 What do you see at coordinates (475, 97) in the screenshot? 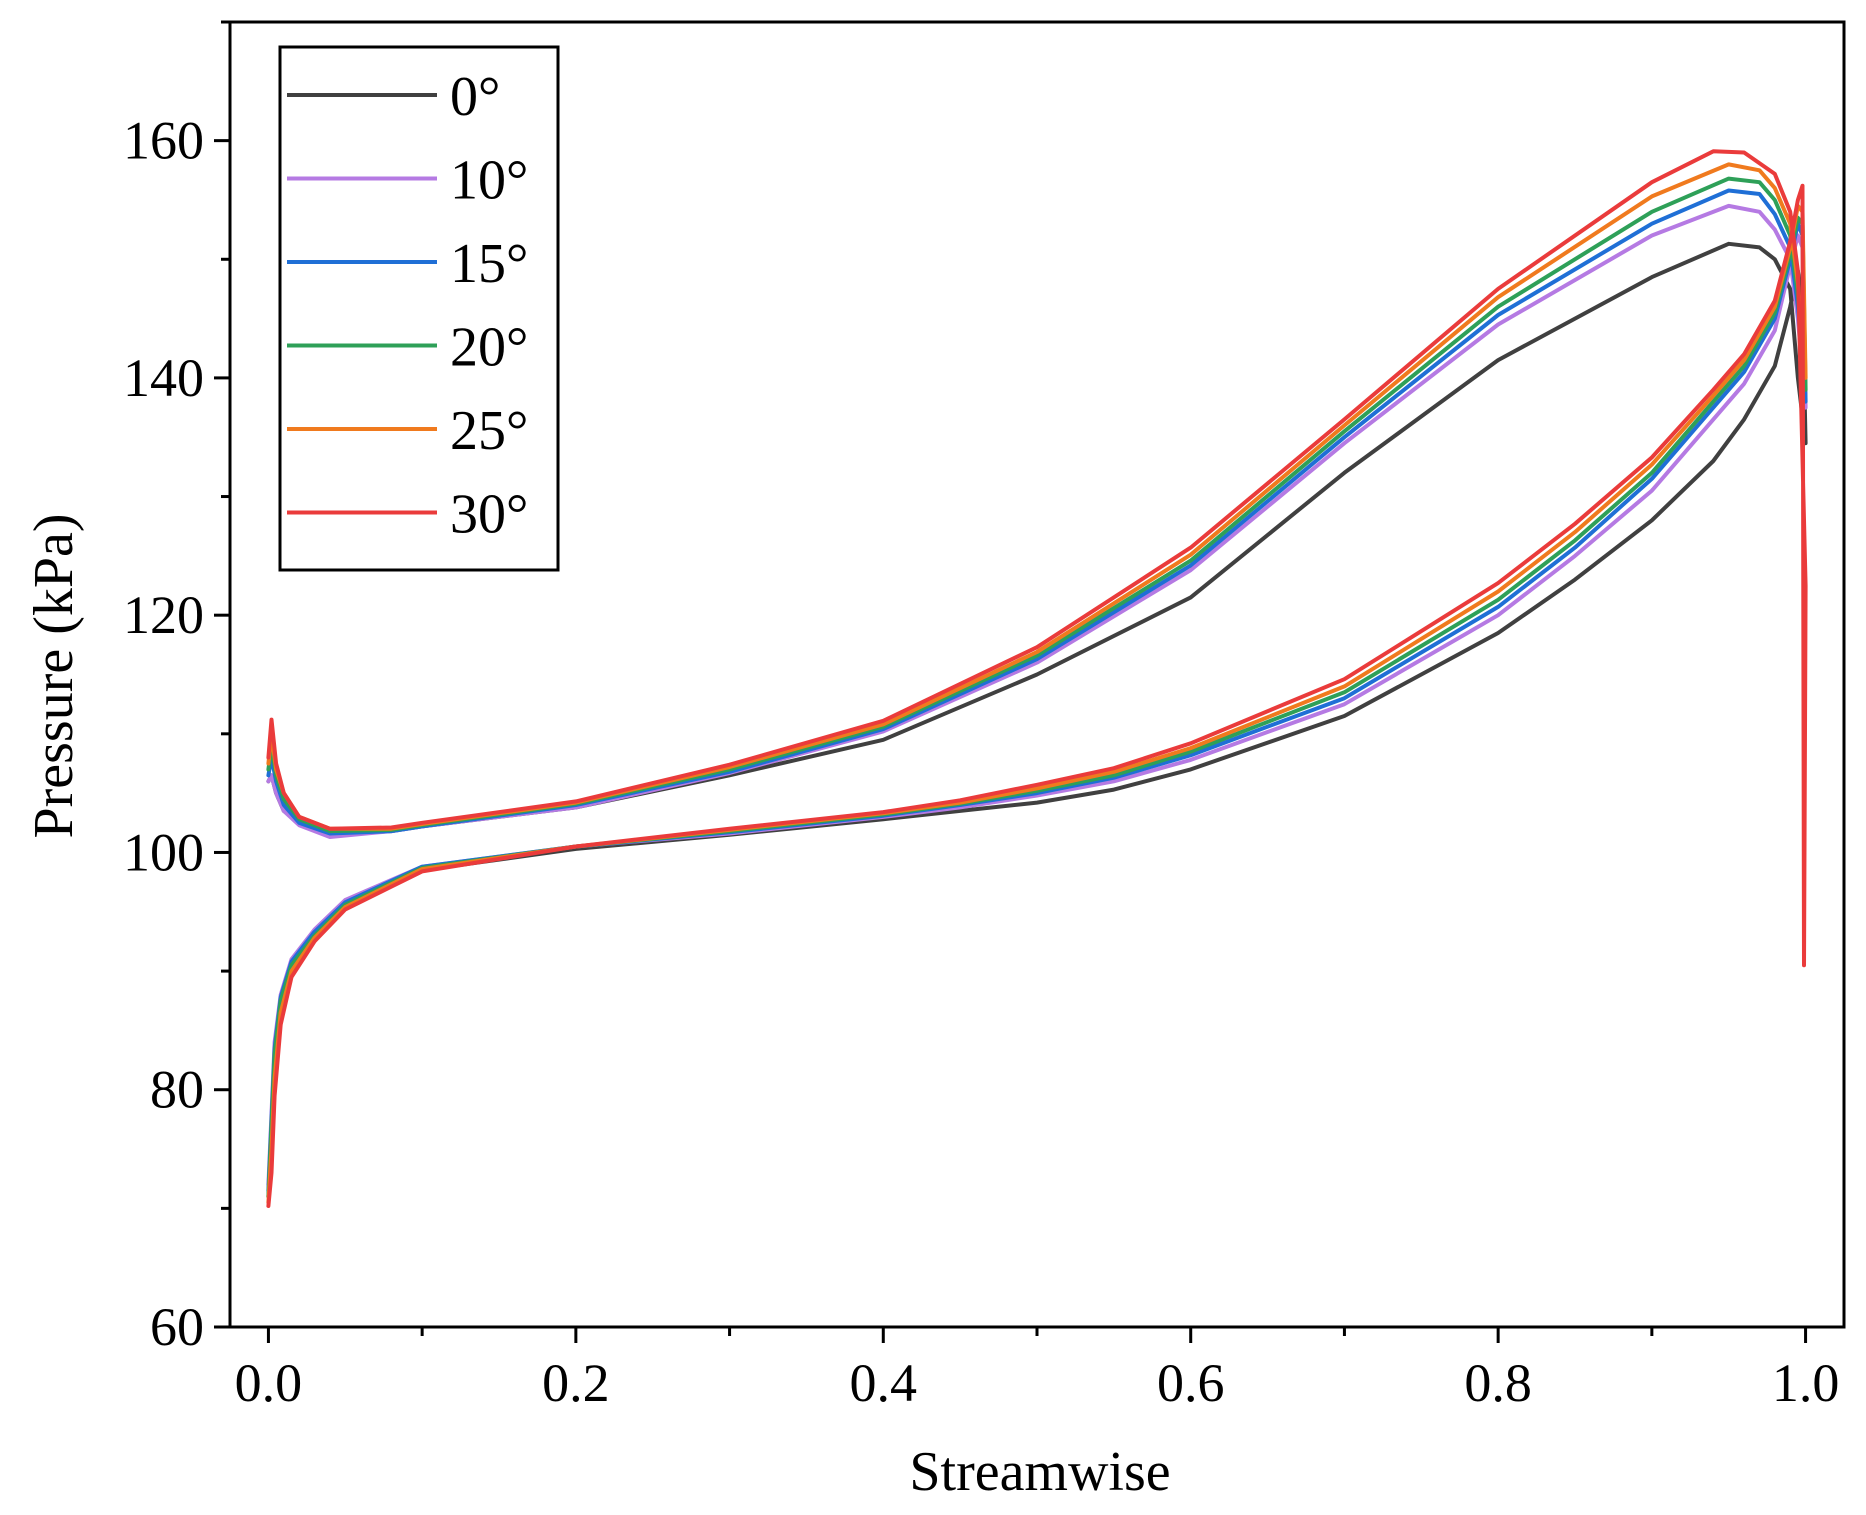
I see `legend-label-0: 0°` at bounding box center [475, 97].